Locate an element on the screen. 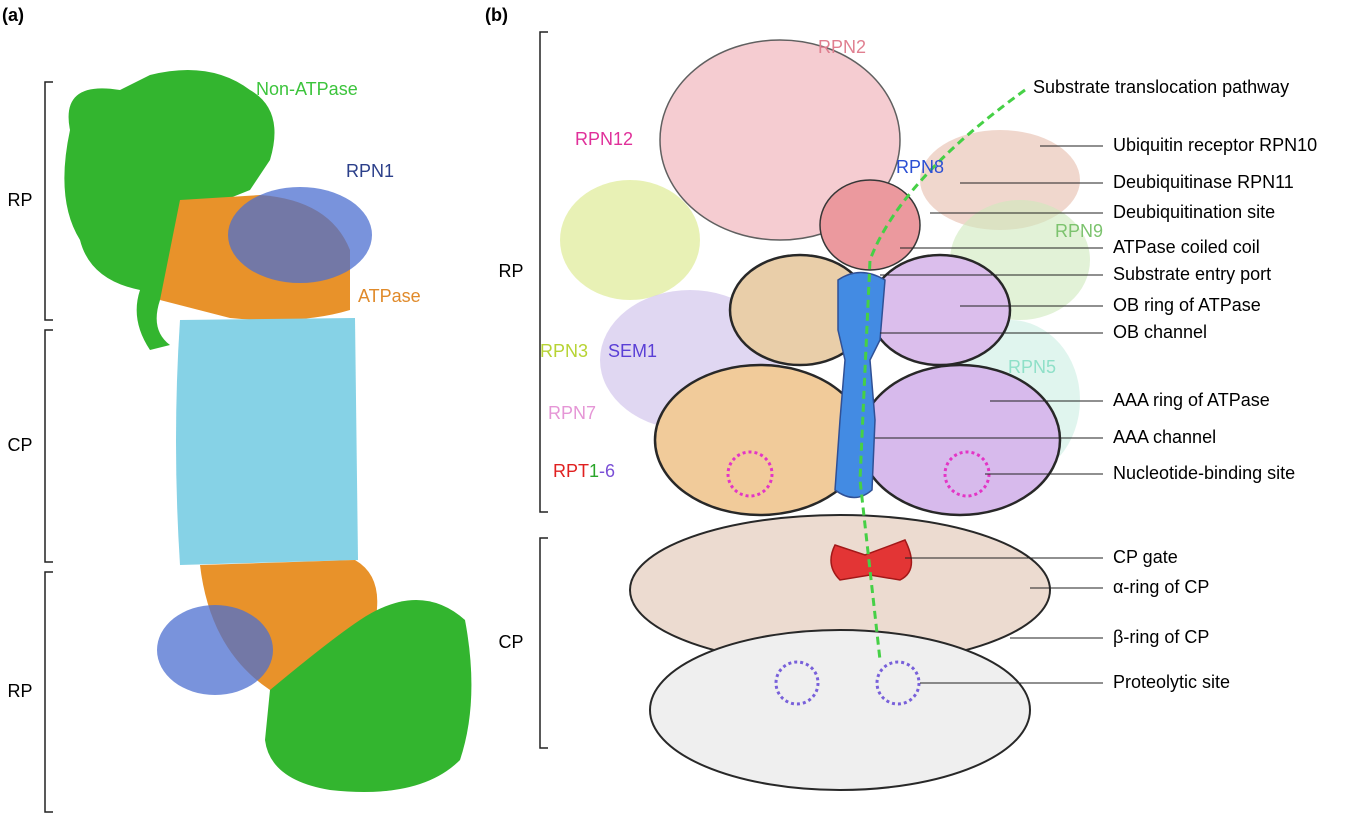  subunit-label: Non-ATPase is located at coordinates (307, 89).